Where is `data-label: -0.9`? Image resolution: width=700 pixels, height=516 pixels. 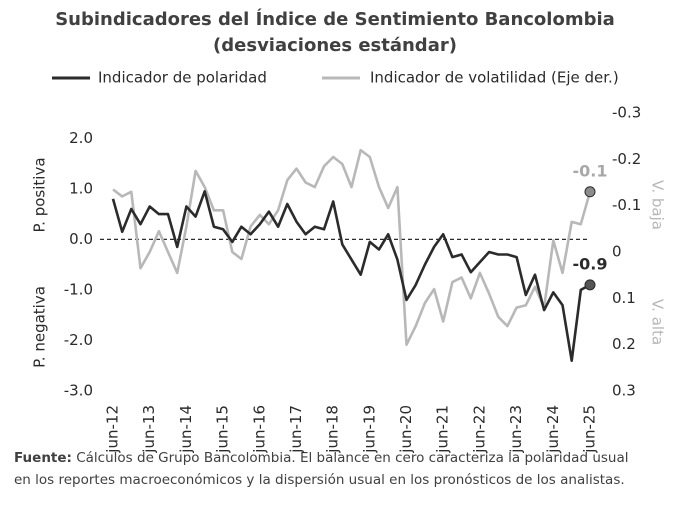 data-label: -0.9 is located at coordinates (590, 263).